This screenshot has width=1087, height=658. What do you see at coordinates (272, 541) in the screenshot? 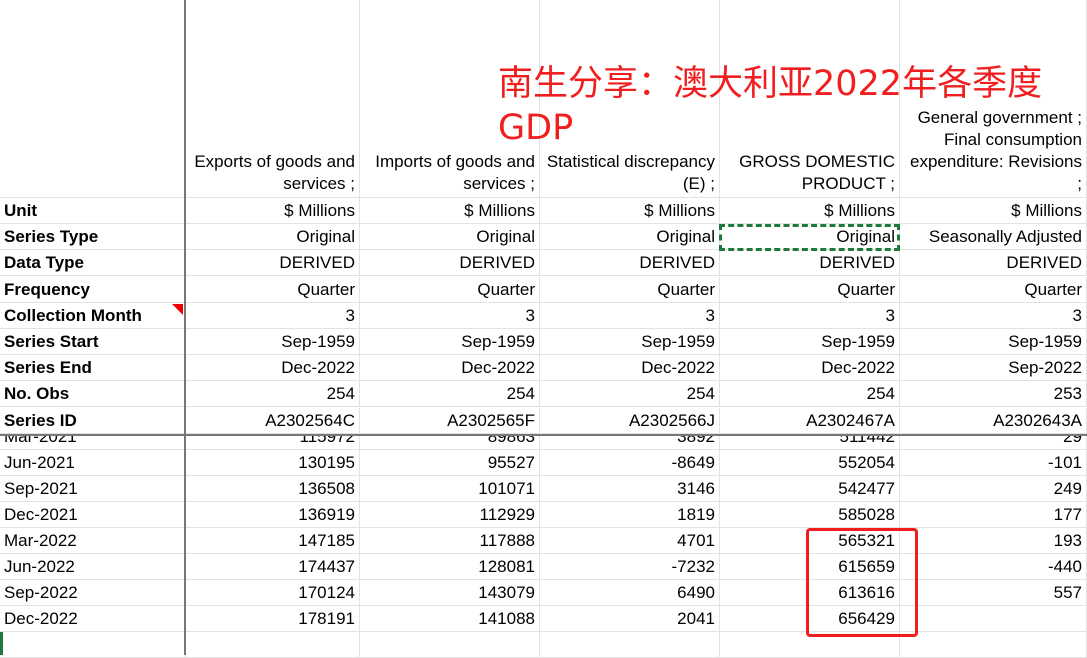
I see `value-cell: 147185` at bounding box center [272, 541].